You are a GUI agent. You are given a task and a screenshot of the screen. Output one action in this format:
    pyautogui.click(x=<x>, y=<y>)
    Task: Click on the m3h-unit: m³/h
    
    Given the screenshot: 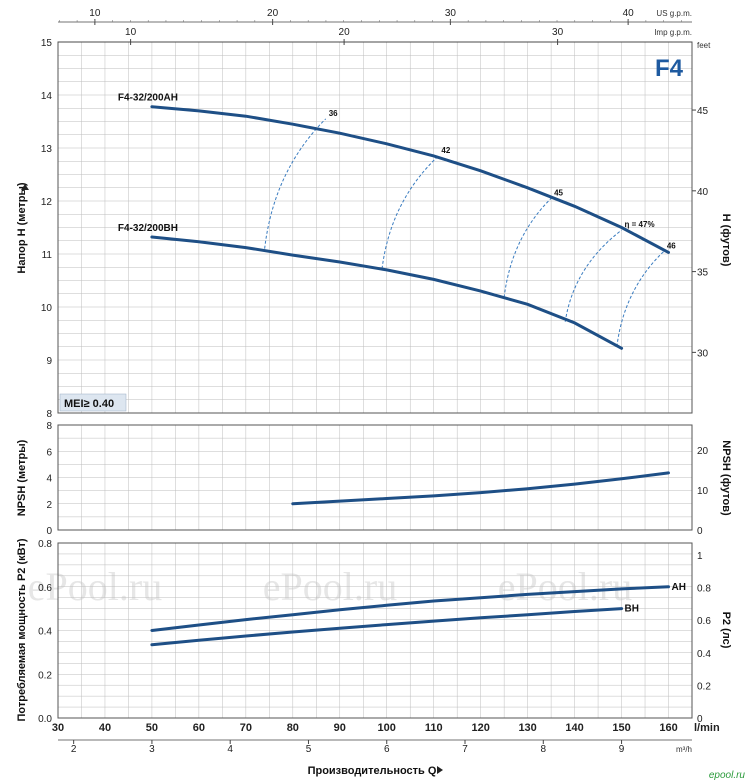 What is the action you would take?
    pyautogui.click(x=684, y=749)
    